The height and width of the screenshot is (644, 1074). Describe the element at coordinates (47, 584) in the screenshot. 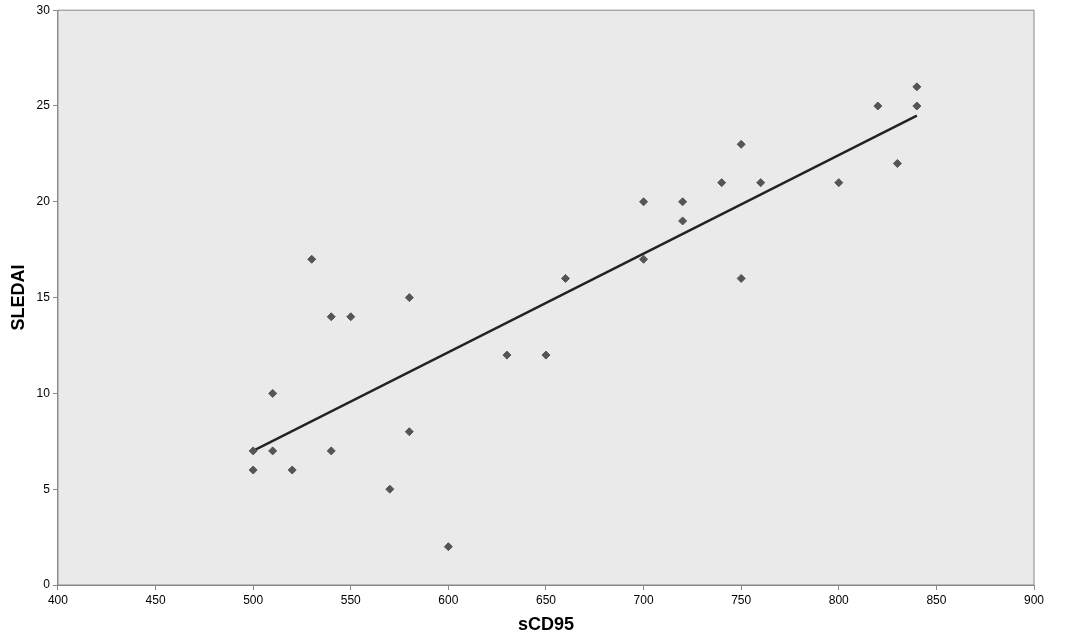

I see `y-tick-label: 0` at that location.